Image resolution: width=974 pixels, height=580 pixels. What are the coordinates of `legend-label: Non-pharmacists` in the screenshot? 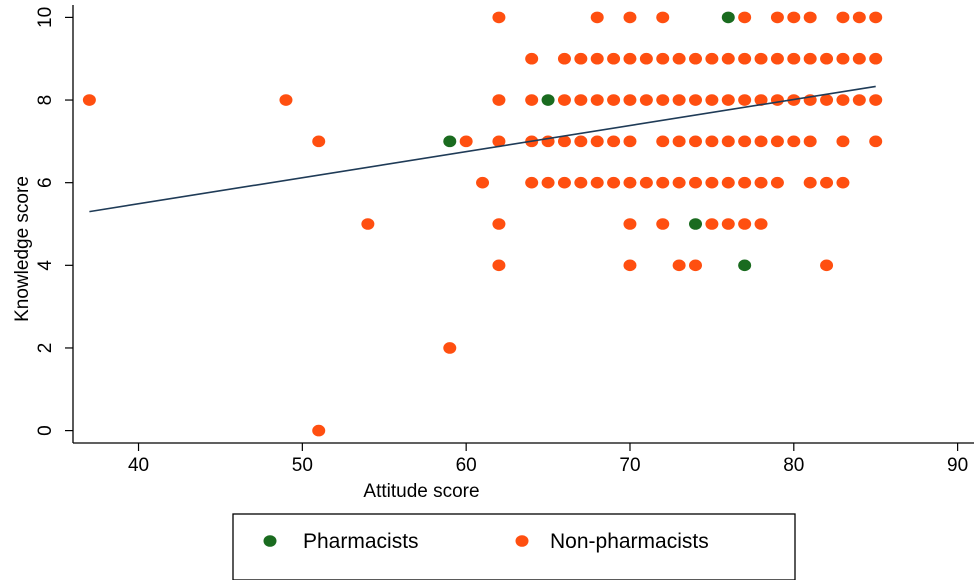 It's located at (629, 541).